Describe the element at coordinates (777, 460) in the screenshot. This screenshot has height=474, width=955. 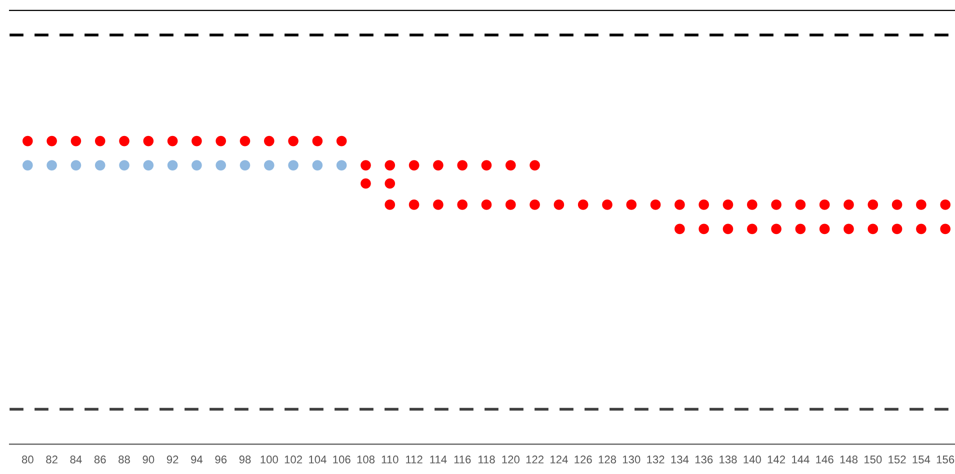
I see `x-tick-label: 142` at that location.